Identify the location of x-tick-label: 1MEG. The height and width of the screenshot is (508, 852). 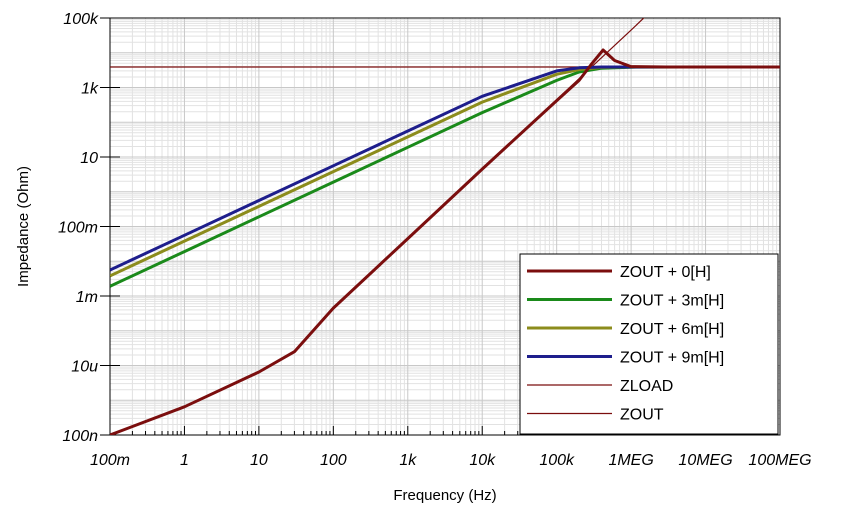
(630, 460).